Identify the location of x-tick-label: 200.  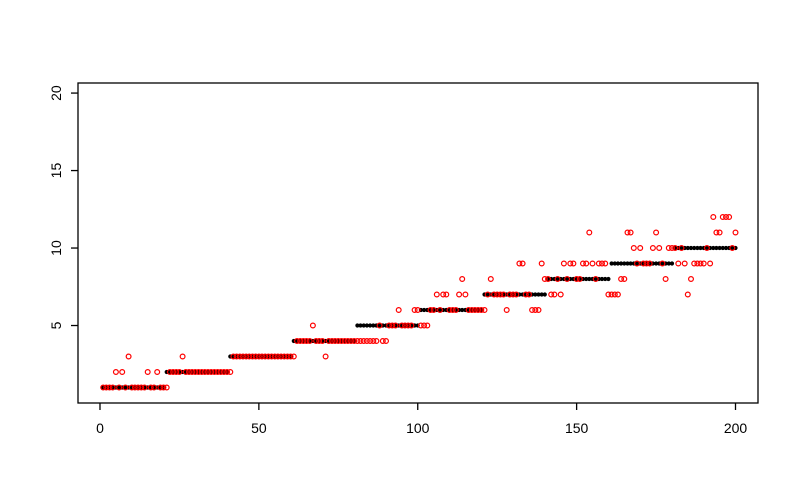
(736, 428).